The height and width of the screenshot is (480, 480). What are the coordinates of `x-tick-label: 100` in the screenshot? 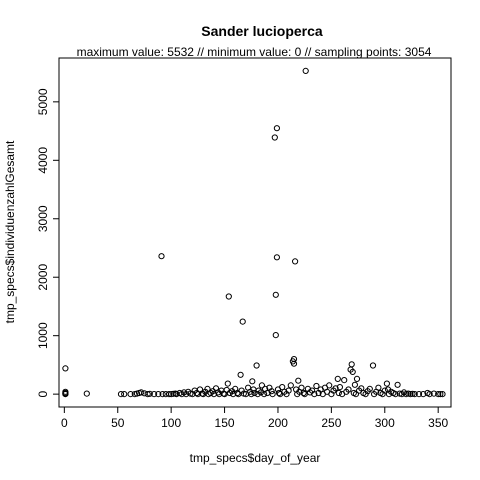 It's located at (171, 423).